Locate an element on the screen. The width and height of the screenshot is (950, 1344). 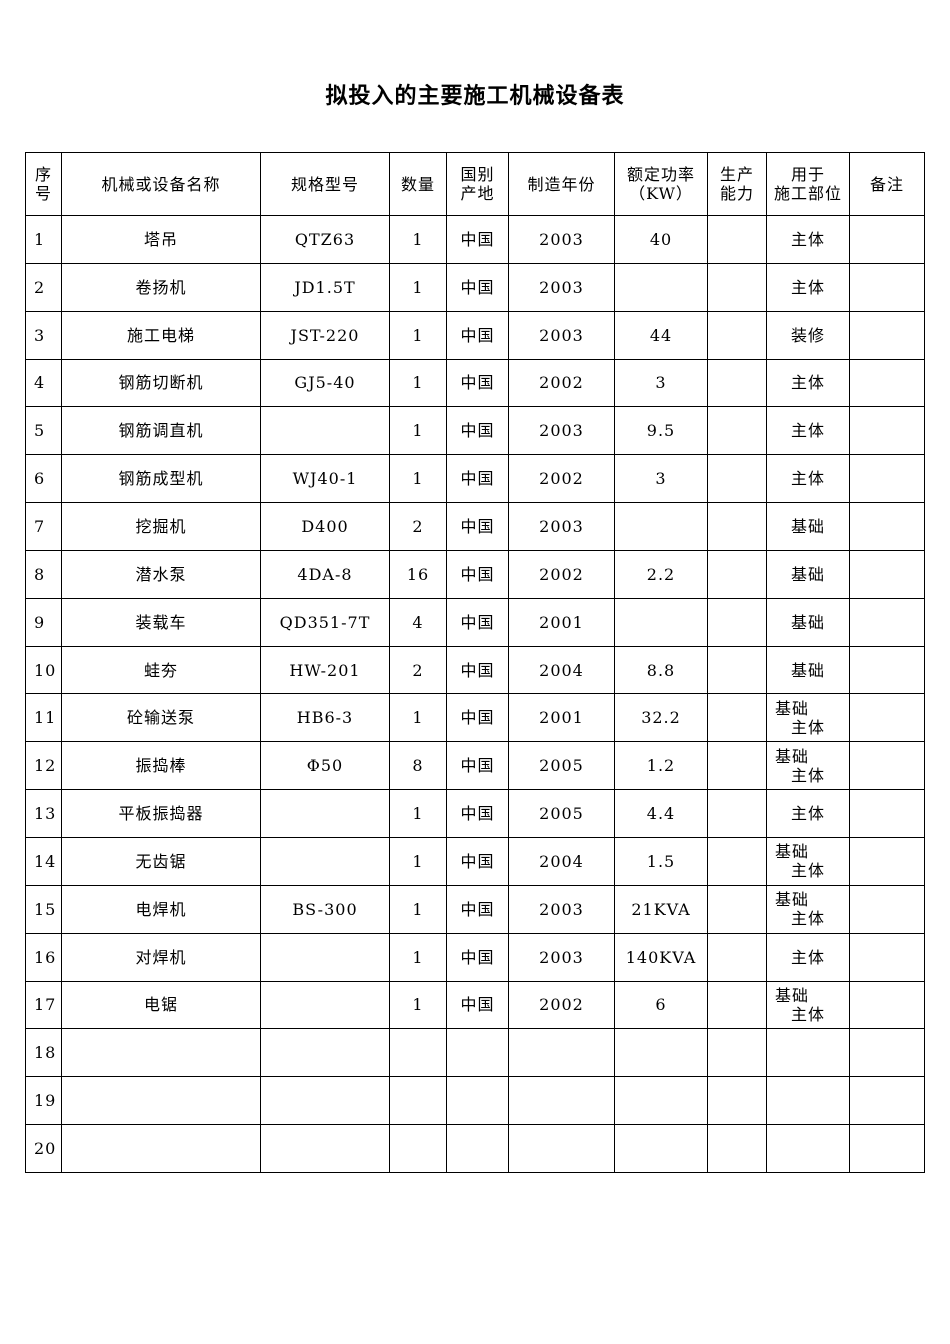
cell-name: 砼输送泵 is located at coordinates (161, 718).